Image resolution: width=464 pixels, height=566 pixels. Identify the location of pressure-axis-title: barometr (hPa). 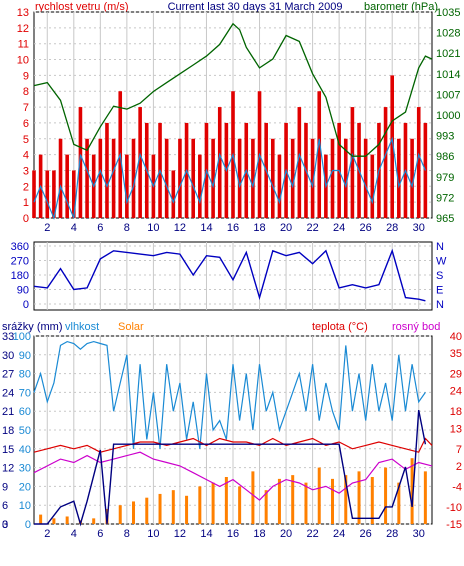
(401, 7).